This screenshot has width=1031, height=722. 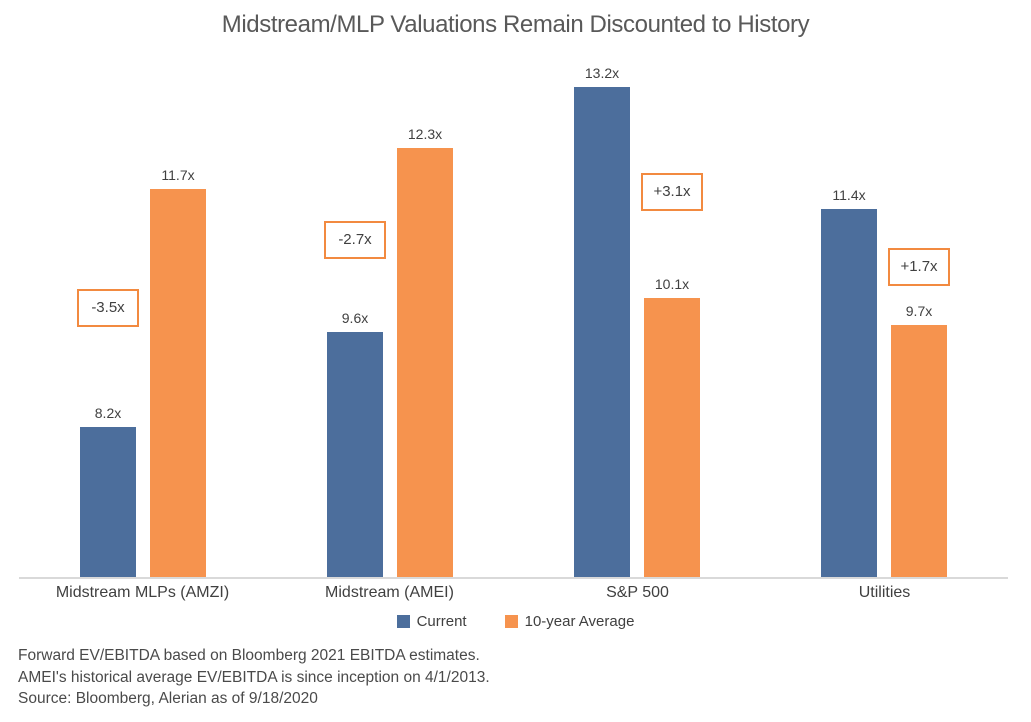 I want to click on x-axis-label-2: S&P 500, so click(x=637, y=592).